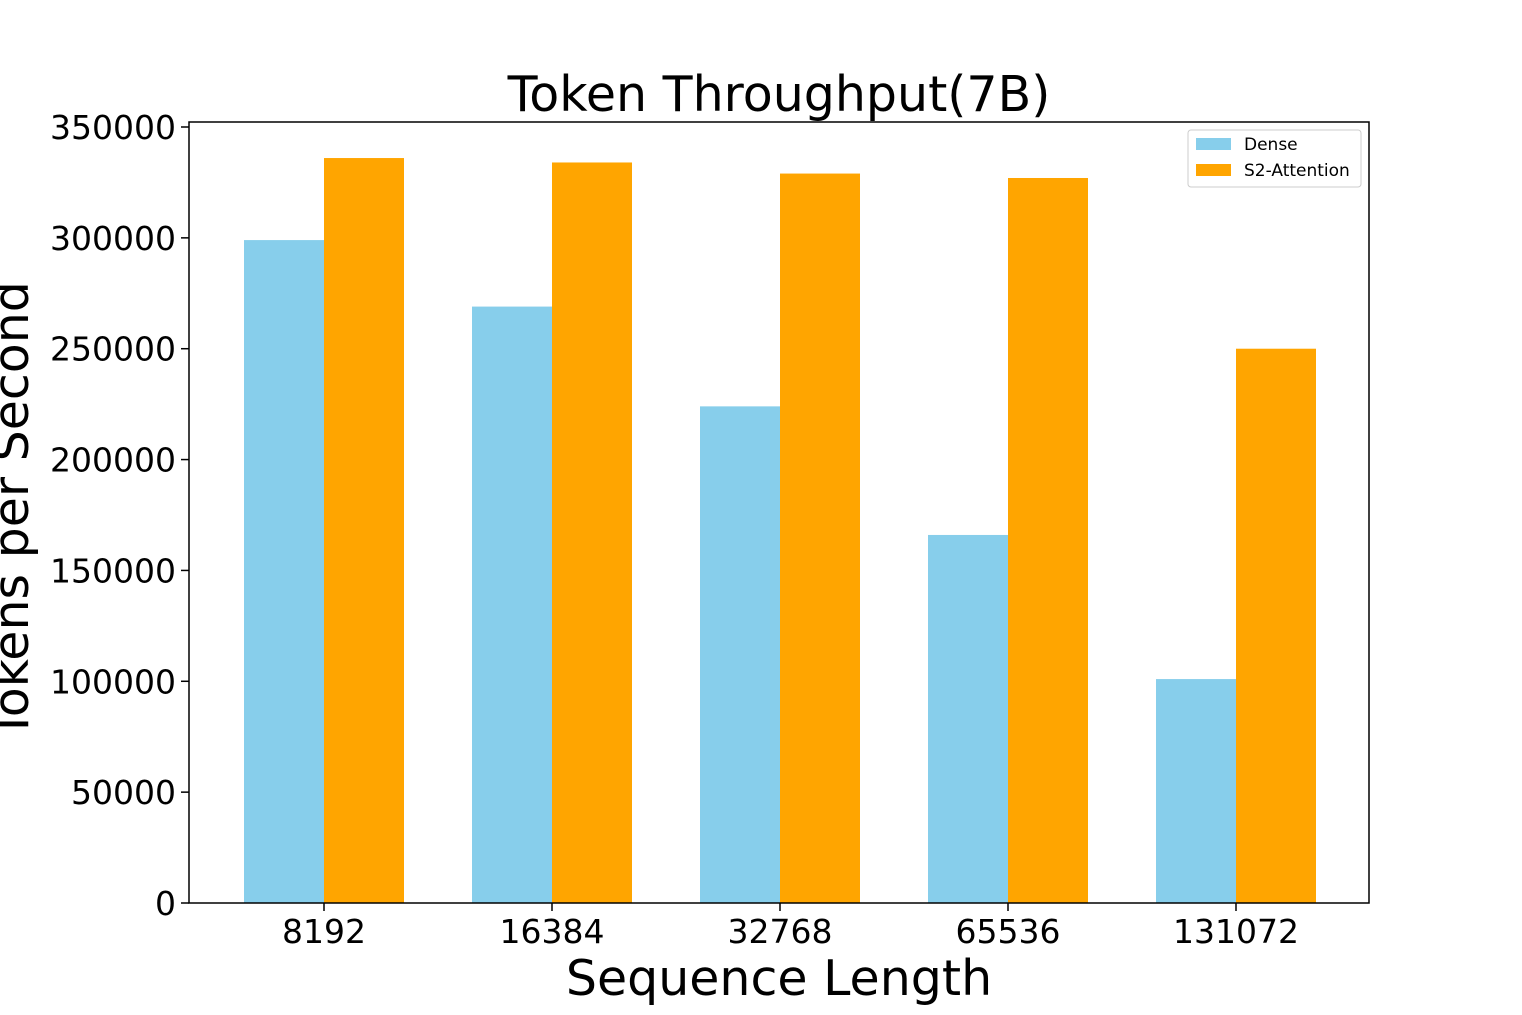 The height and width of the screenshot is (1015, 1522). I want to click on legend-swatch-dense, so click(1213, 144).